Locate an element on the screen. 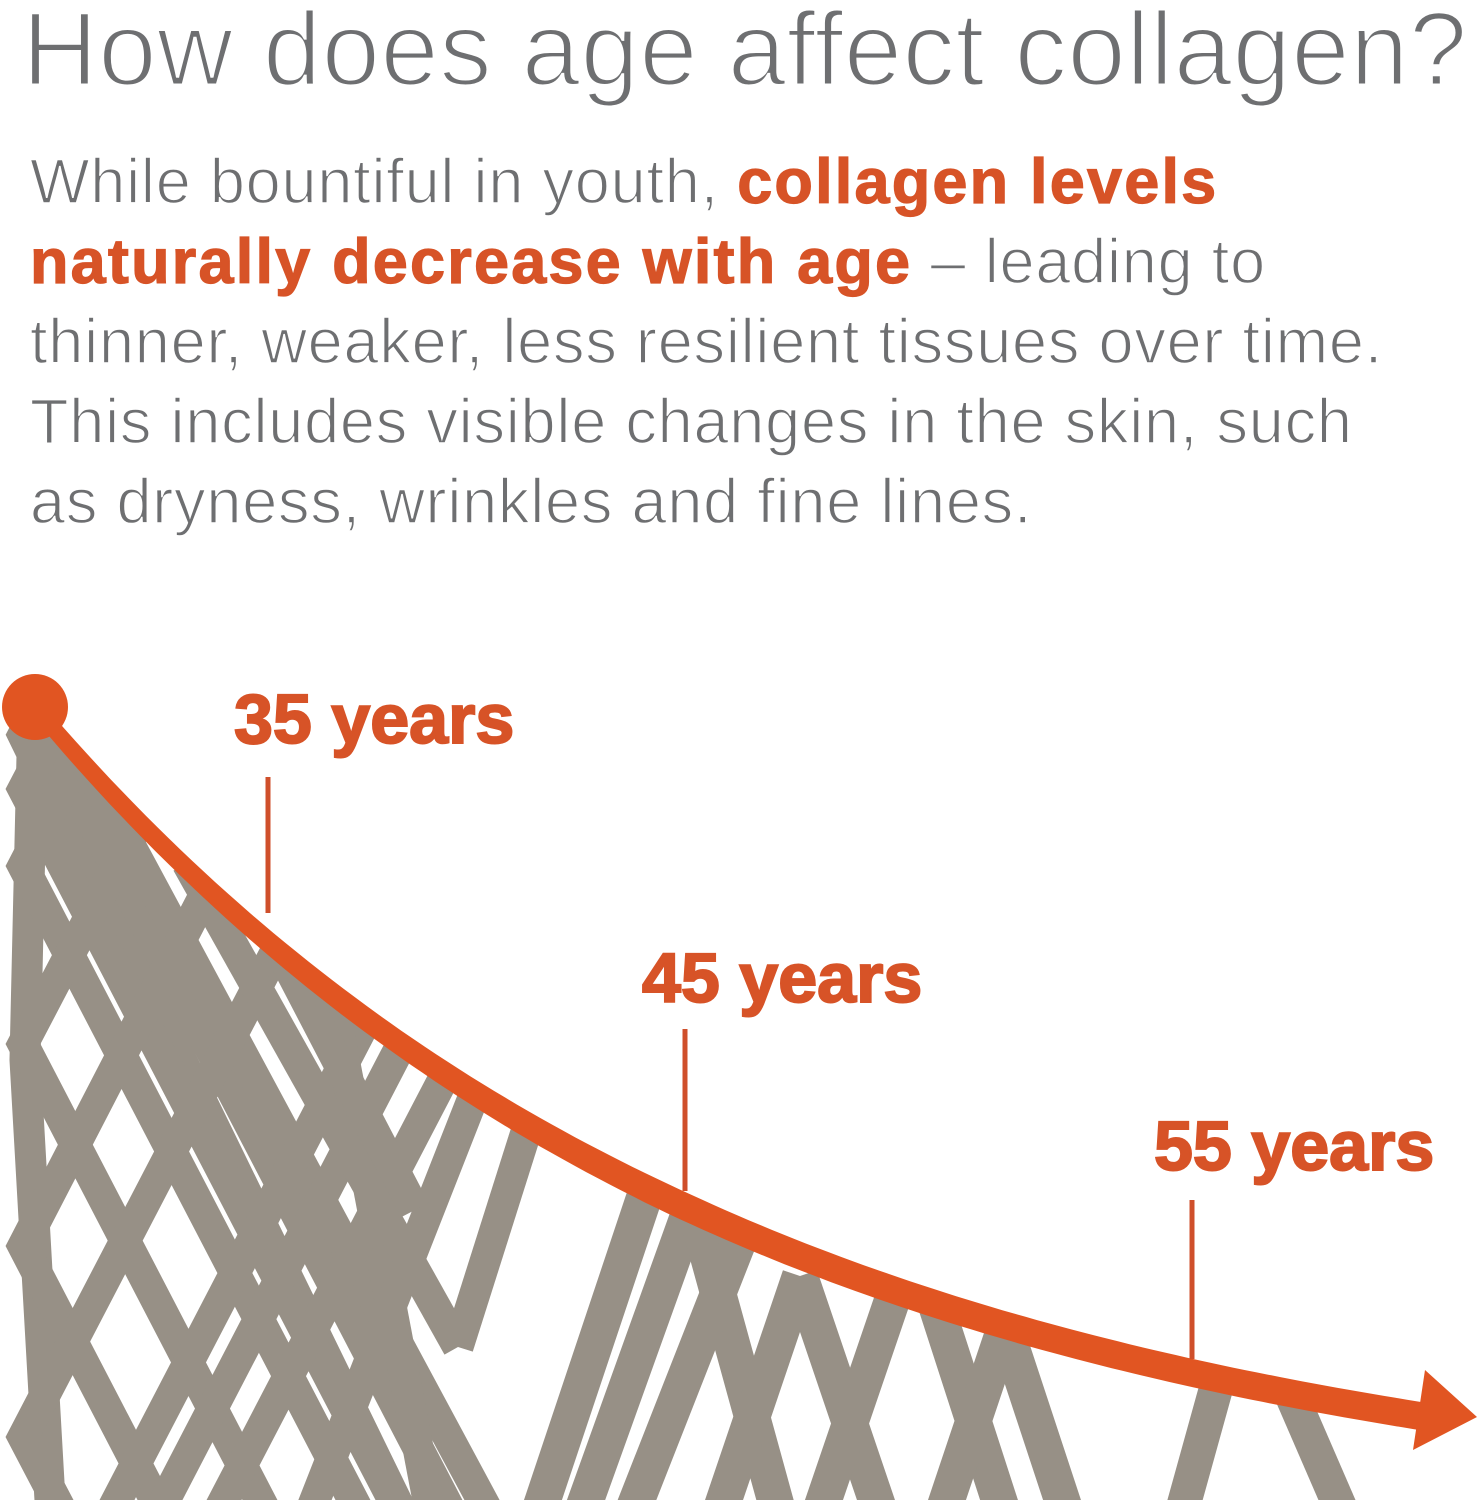  svg-text: 35 years is located at coordinates (374, 719).